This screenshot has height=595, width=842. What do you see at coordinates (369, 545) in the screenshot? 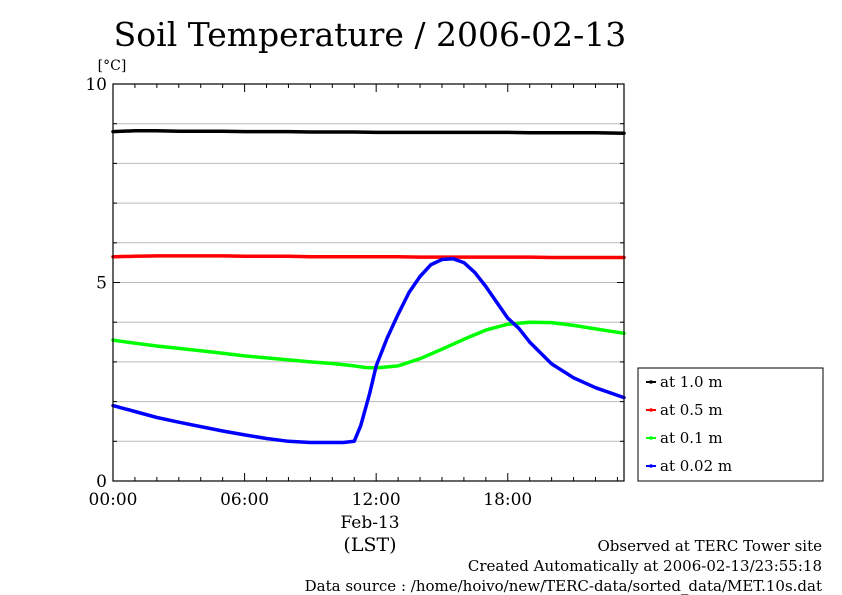
I see `x-axis-timezone-label: (LST)` at bounding box center [369, 545].